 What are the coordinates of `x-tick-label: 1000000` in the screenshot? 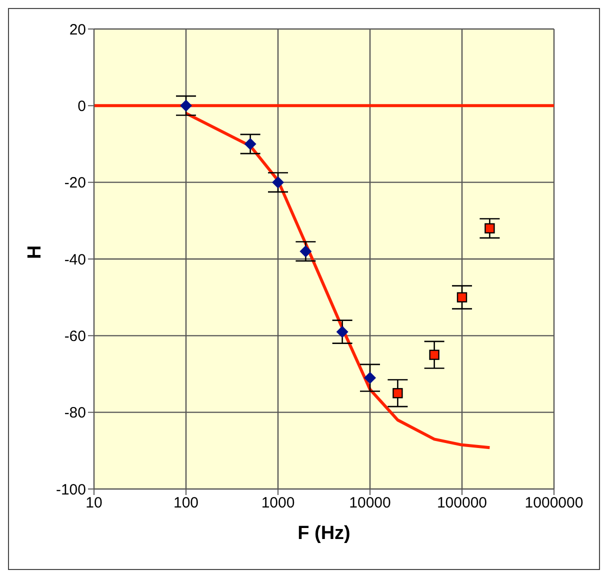 It's located at (554, 503).